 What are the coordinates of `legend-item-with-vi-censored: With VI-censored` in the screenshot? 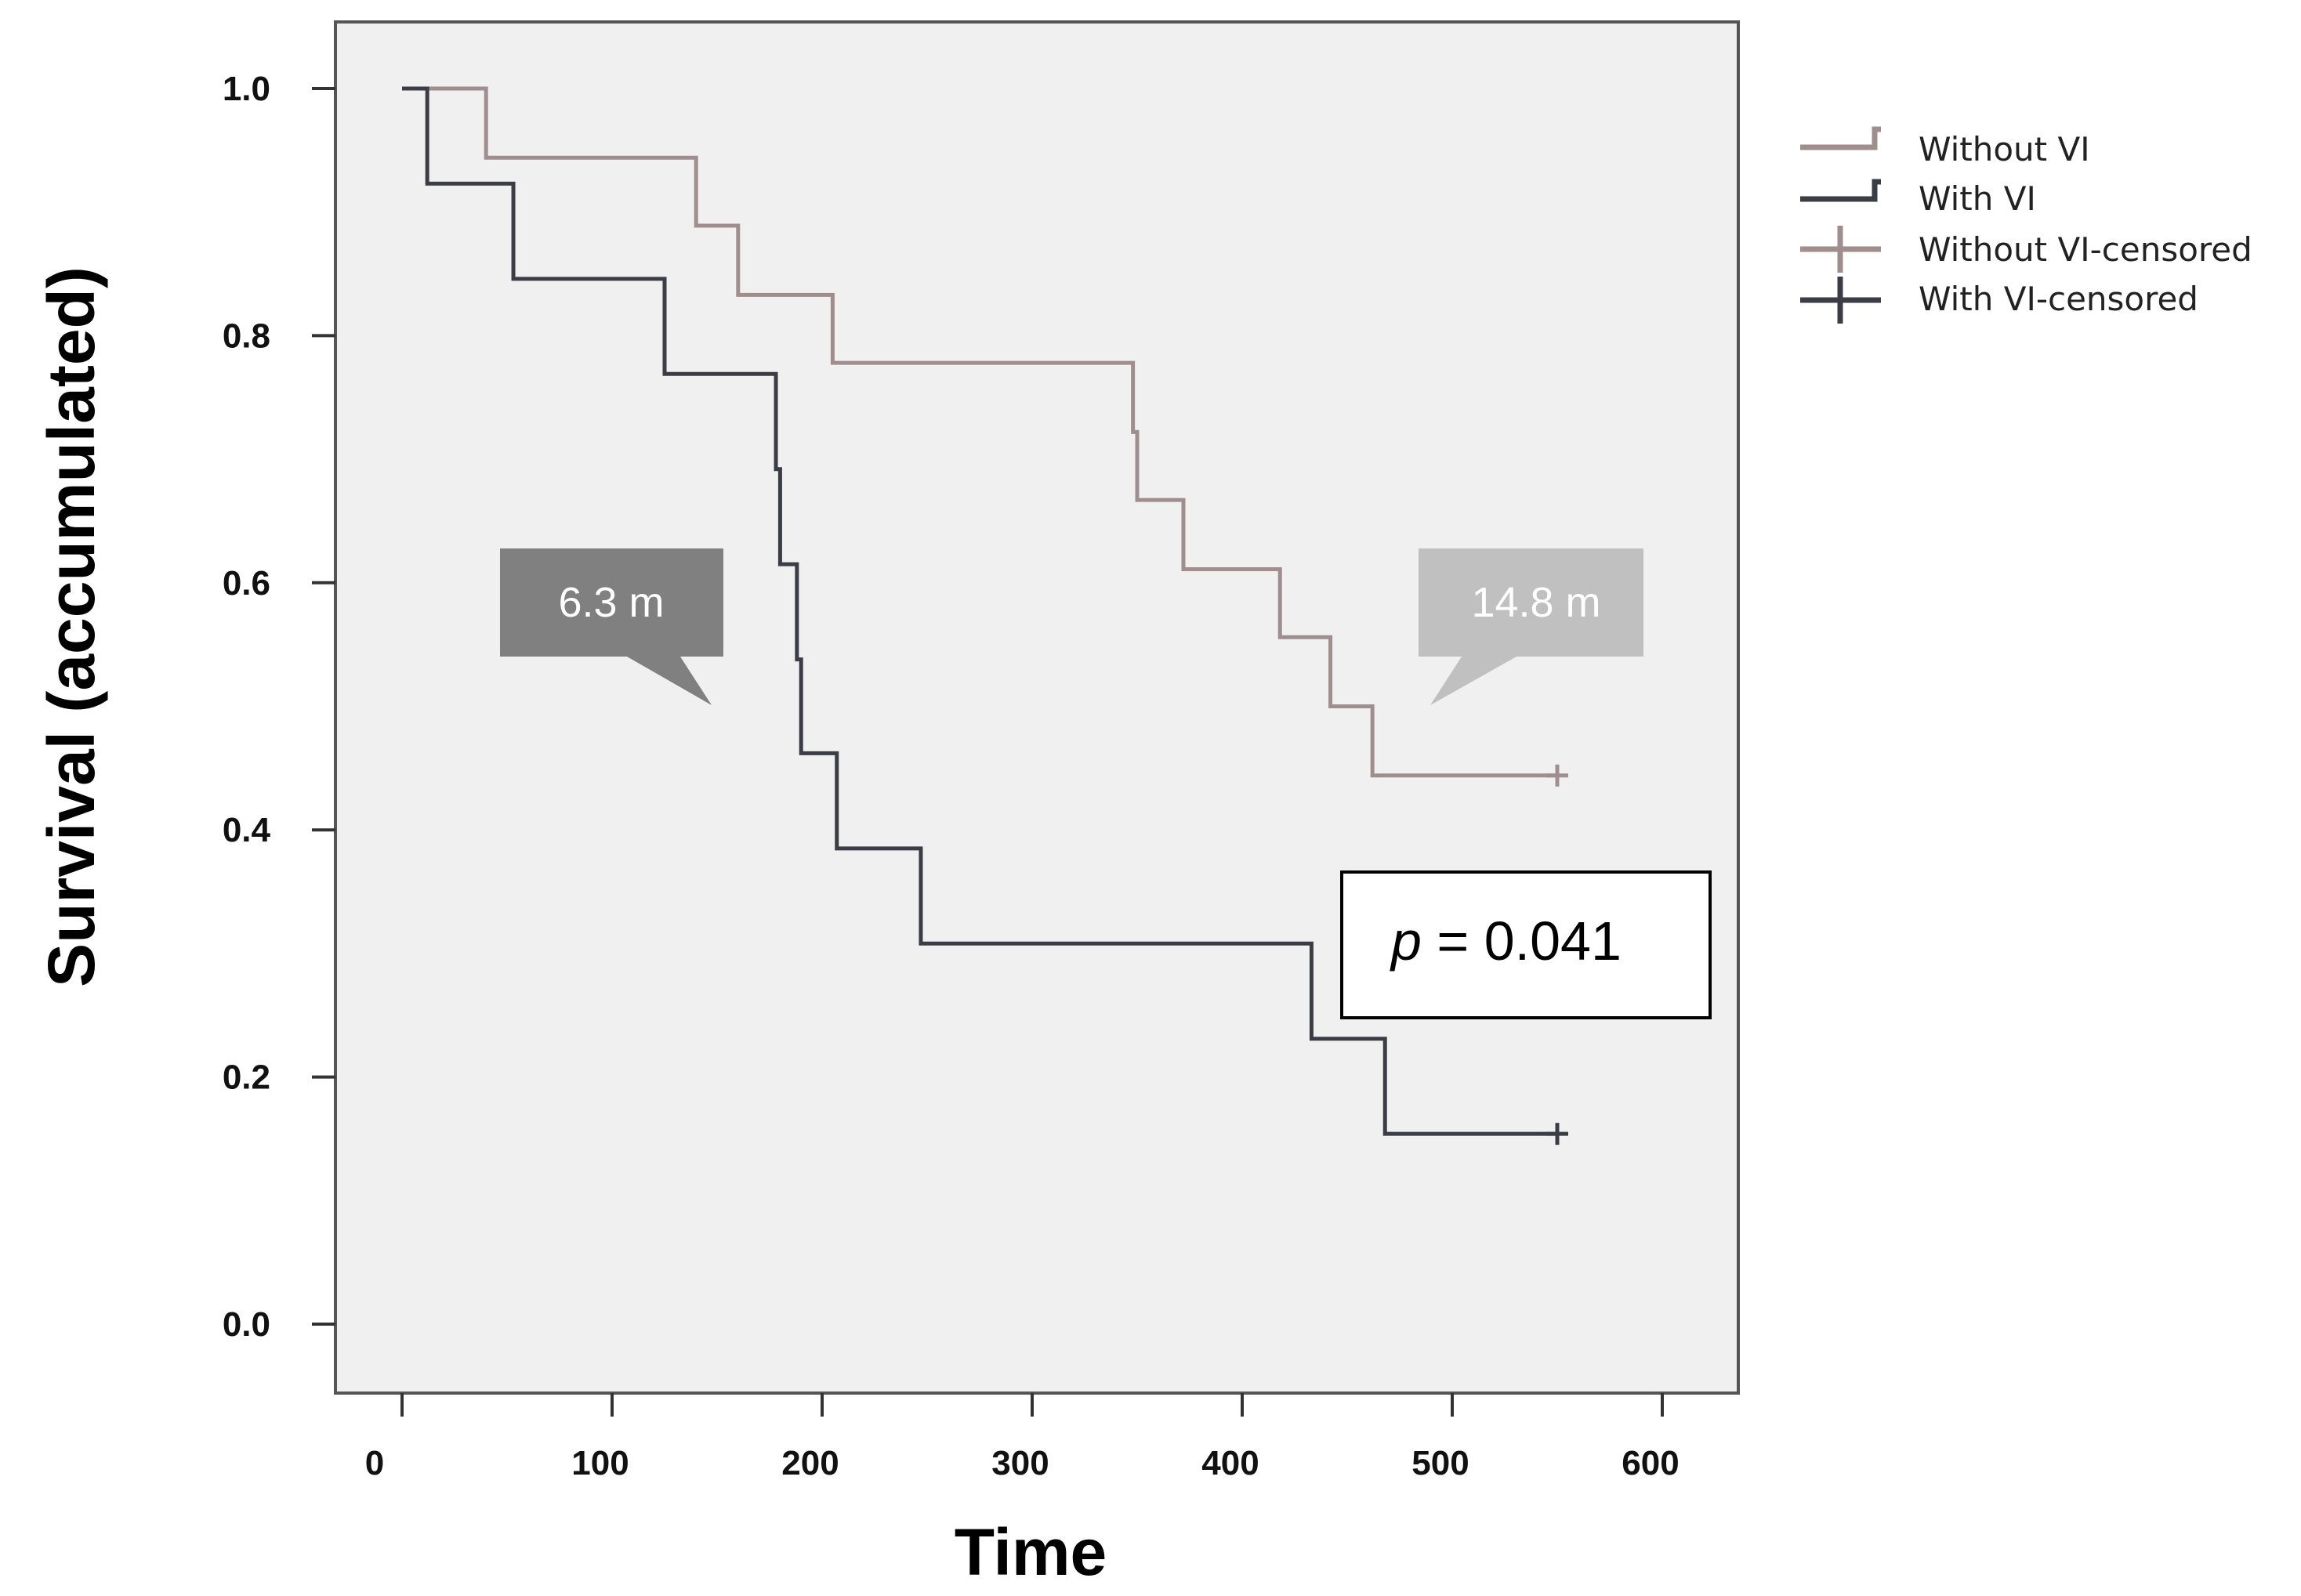 It's located at (1999, 300).